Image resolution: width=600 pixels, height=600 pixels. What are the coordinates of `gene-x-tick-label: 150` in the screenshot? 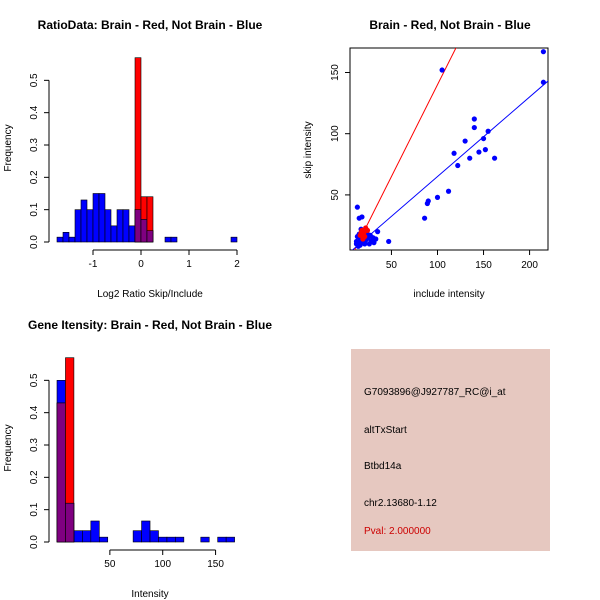 It's located at (215, 564).